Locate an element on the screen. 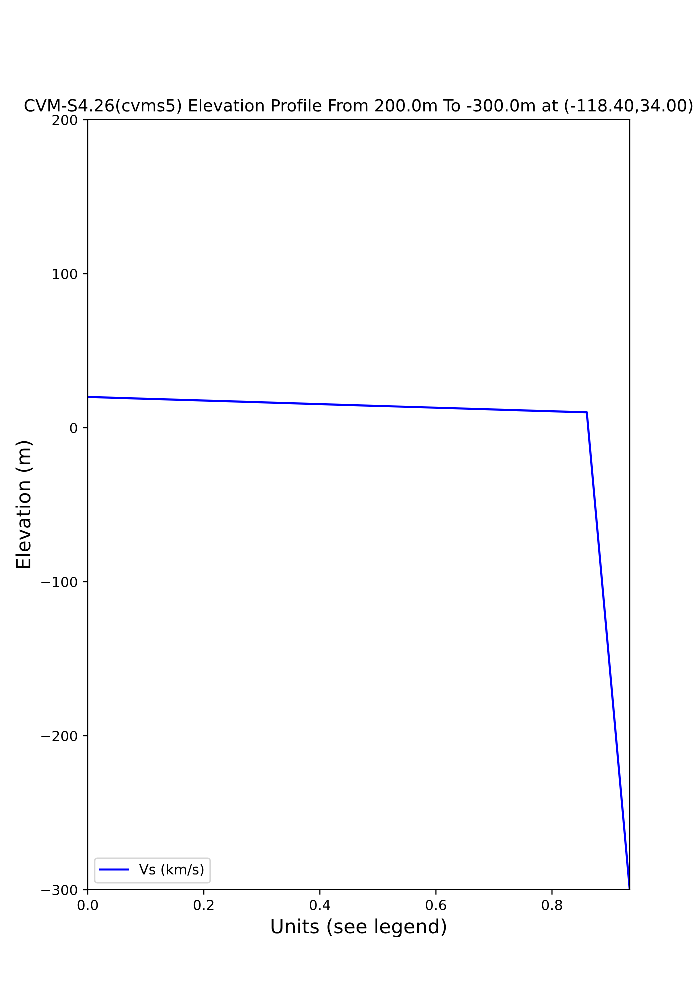 Image resolution: width=700 pixels, height=1000 pixels. y-tick-label: 200 is located at coordinates (65, 120).